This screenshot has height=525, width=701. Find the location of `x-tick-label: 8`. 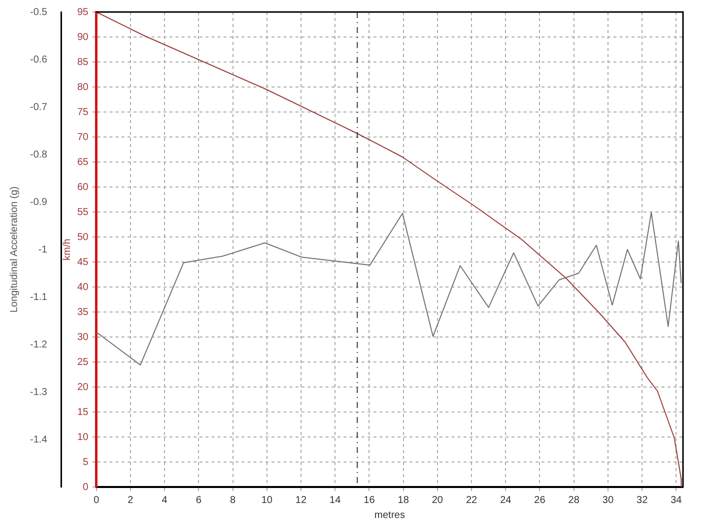

x-tick-label: 8 is located at coordinates (233, 500).